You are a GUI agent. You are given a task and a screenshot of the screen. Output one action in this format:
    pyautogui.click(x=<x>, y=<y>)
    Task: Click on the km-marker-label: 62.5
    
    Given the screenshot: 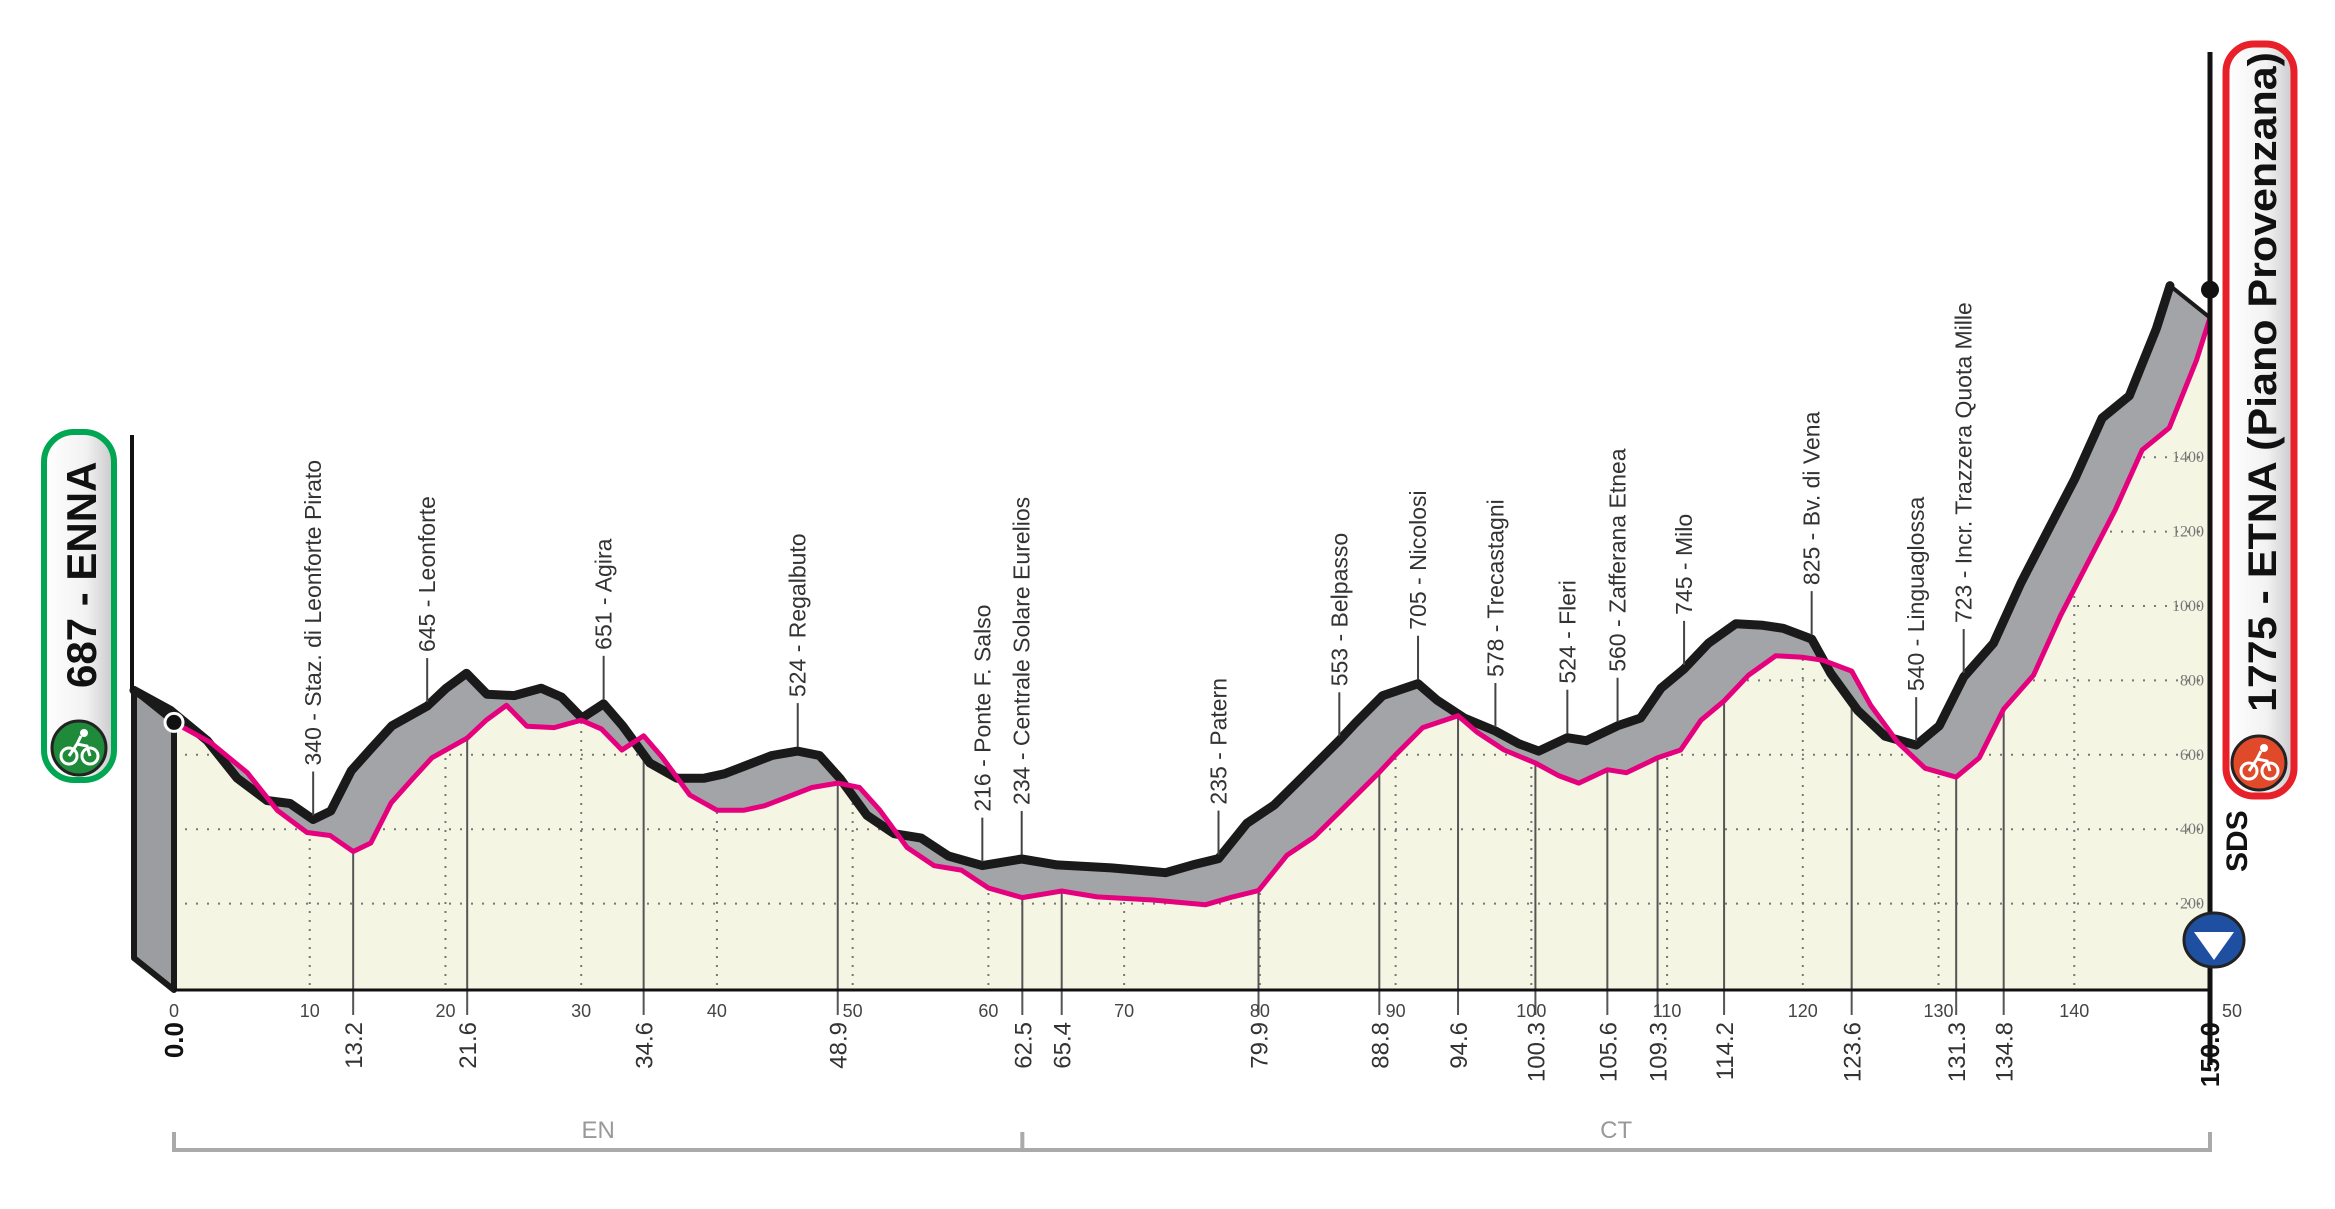 What is the action you would take?
    pyautogui.click(x=1023, y=1045)
    